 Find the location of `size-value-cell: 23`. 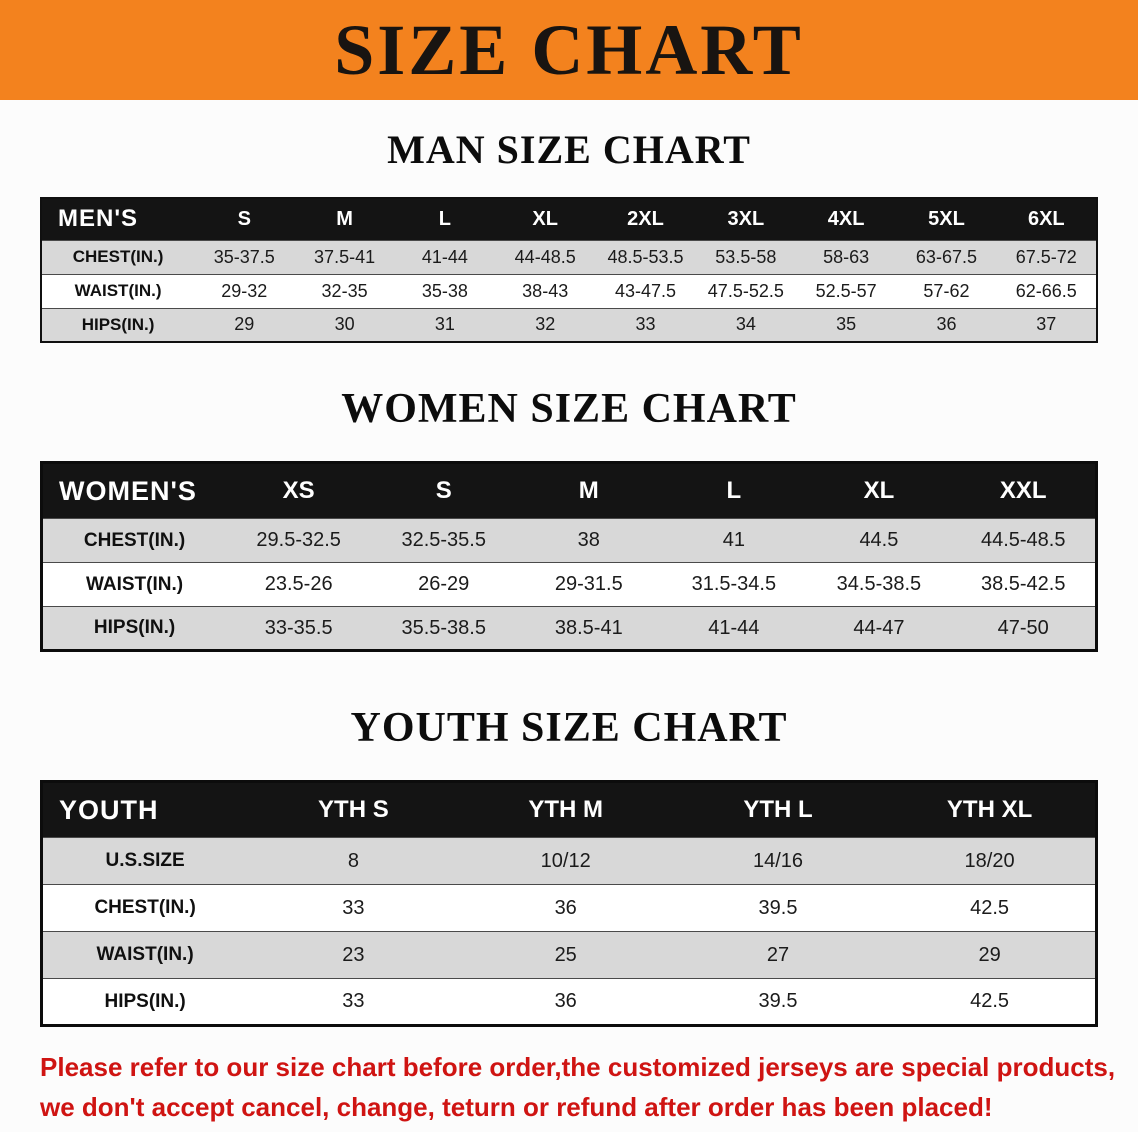

size-value-cell: 23 is located at coordinates (353, 955).